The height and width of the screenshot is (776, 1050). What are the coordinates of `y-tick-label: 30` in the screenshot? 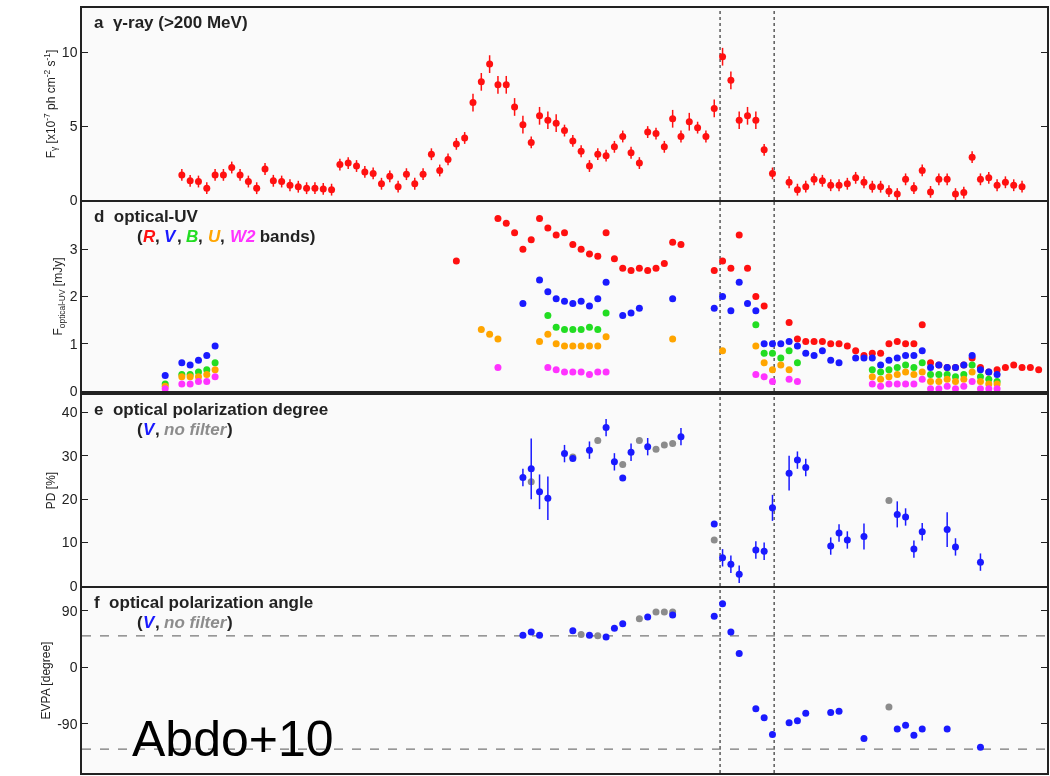 It's located at (69, 455).